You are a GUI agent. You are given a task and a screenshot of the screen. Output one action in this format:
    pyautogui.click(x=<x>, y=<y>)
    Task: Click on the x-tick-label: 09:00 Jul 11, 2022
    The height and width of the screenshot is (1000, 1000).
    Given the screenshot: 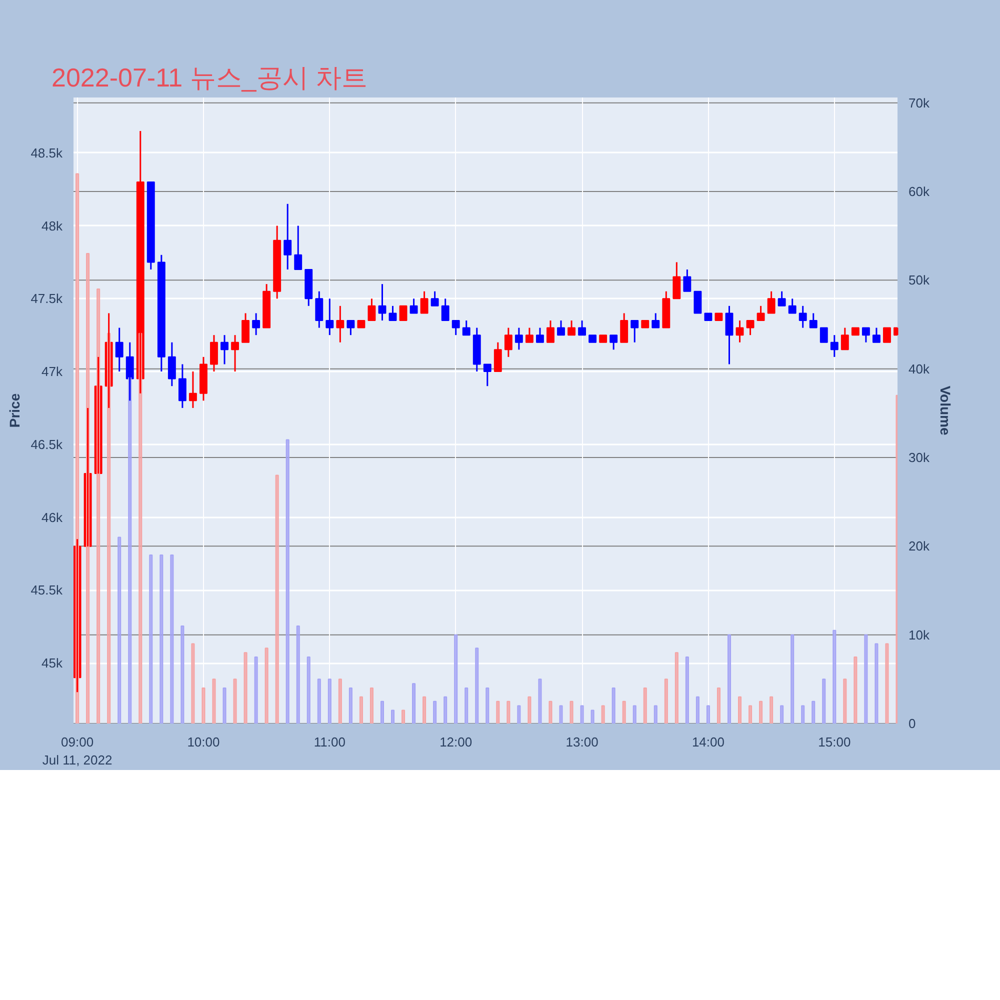 What is the action you would take?
    pyautogui.click(x=77, y=751)
    